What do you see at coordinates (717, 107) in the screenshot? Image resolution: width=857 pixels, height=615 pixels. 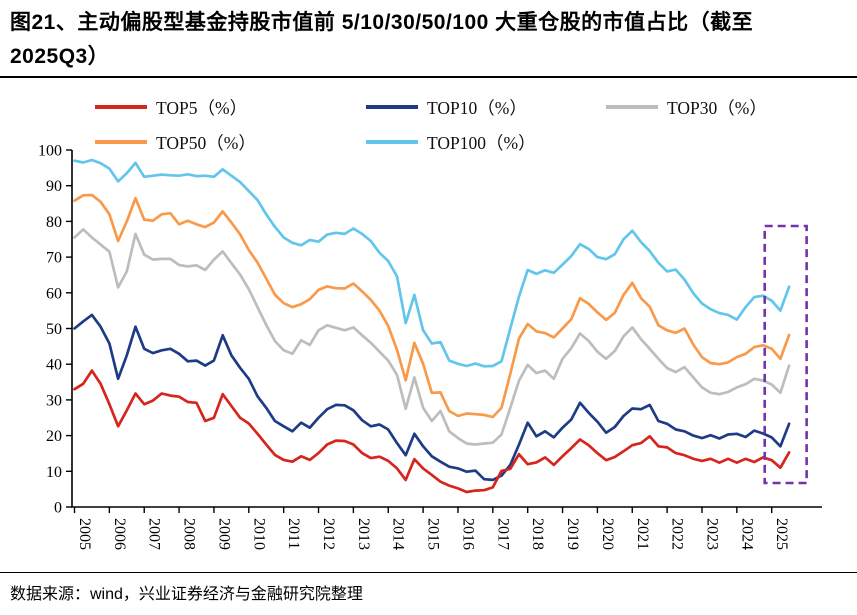 I see `legend-label-top30: TOP30（%）` at bounding box center [717, 107].